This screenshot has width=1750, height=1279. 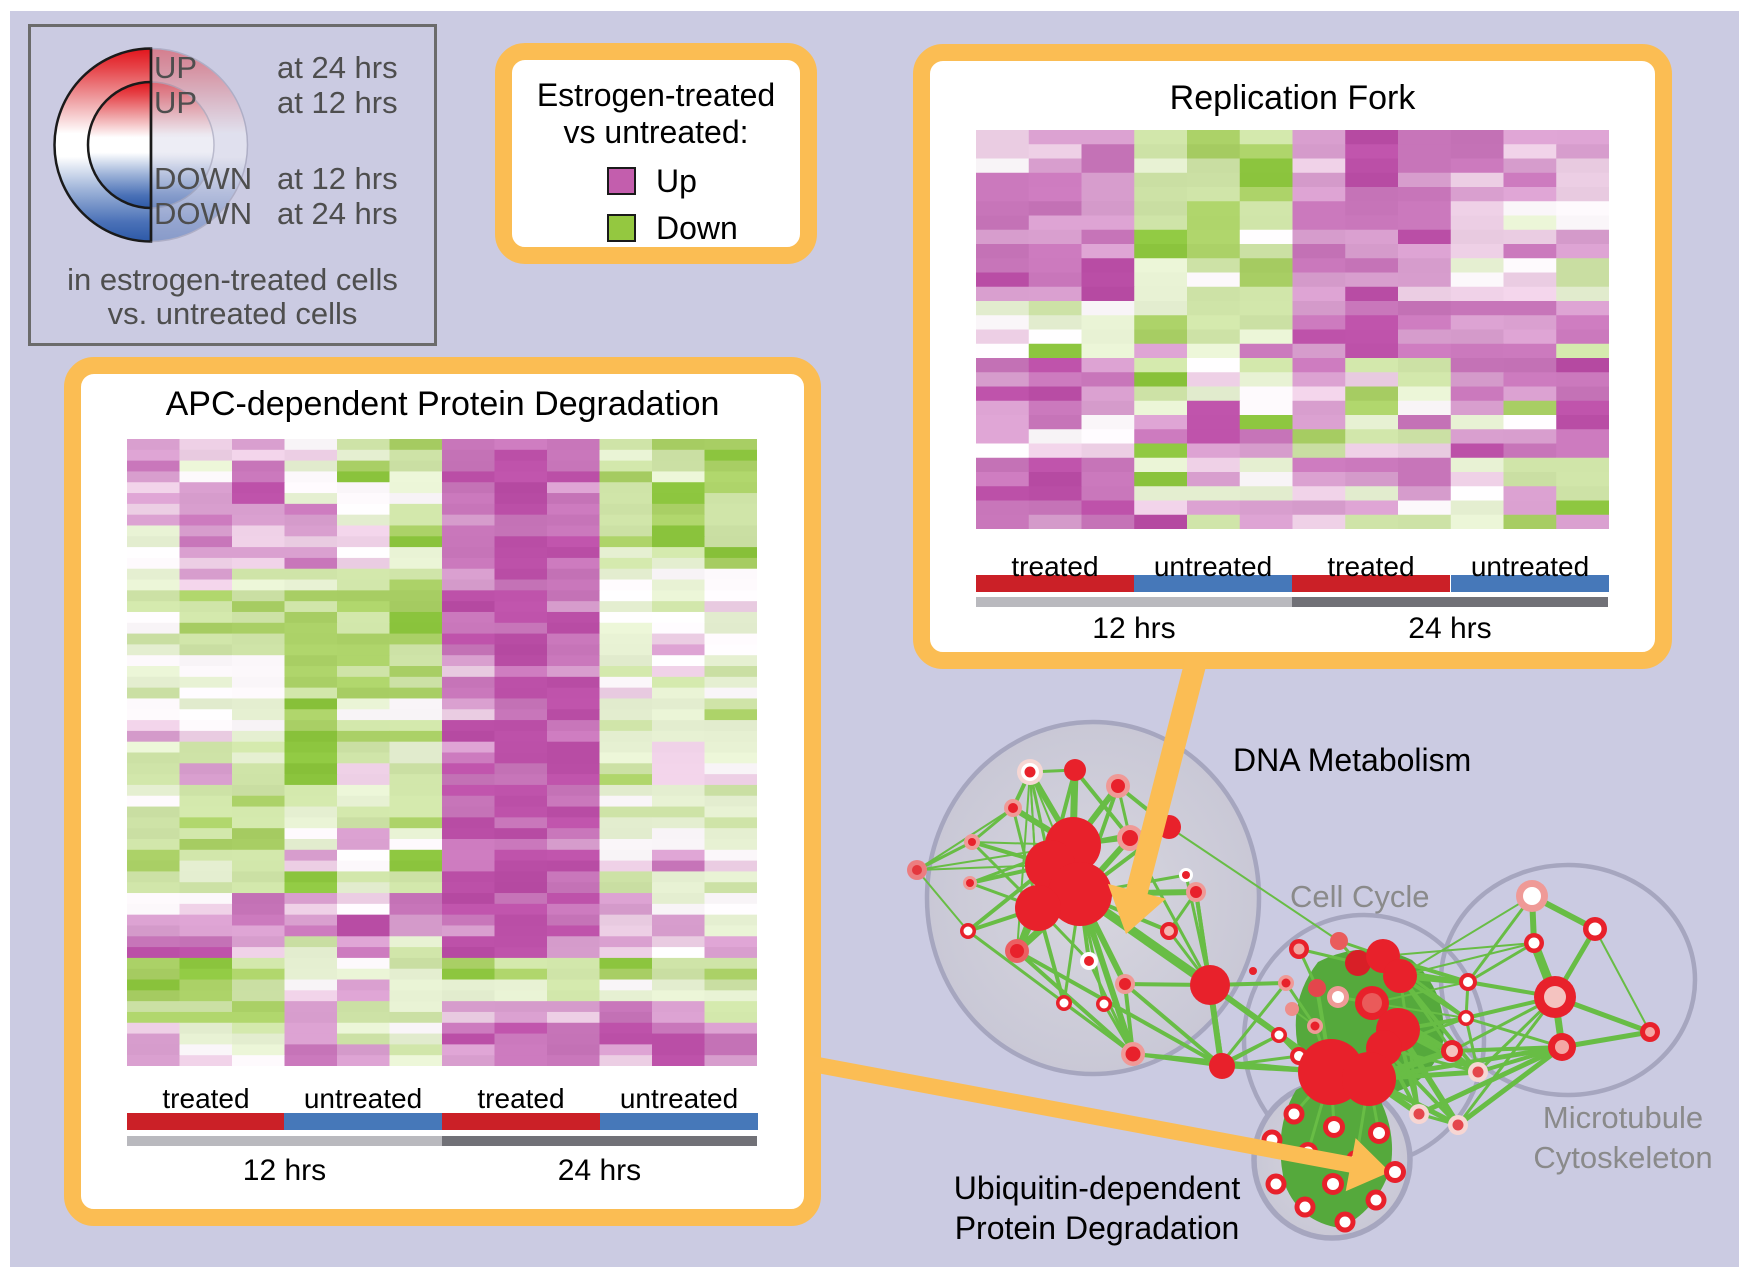 What do you see at coordinates (1360, 896) in the screenshot?
I see `svg-text: Cell Cycle` at bounding box center [1360, 896].